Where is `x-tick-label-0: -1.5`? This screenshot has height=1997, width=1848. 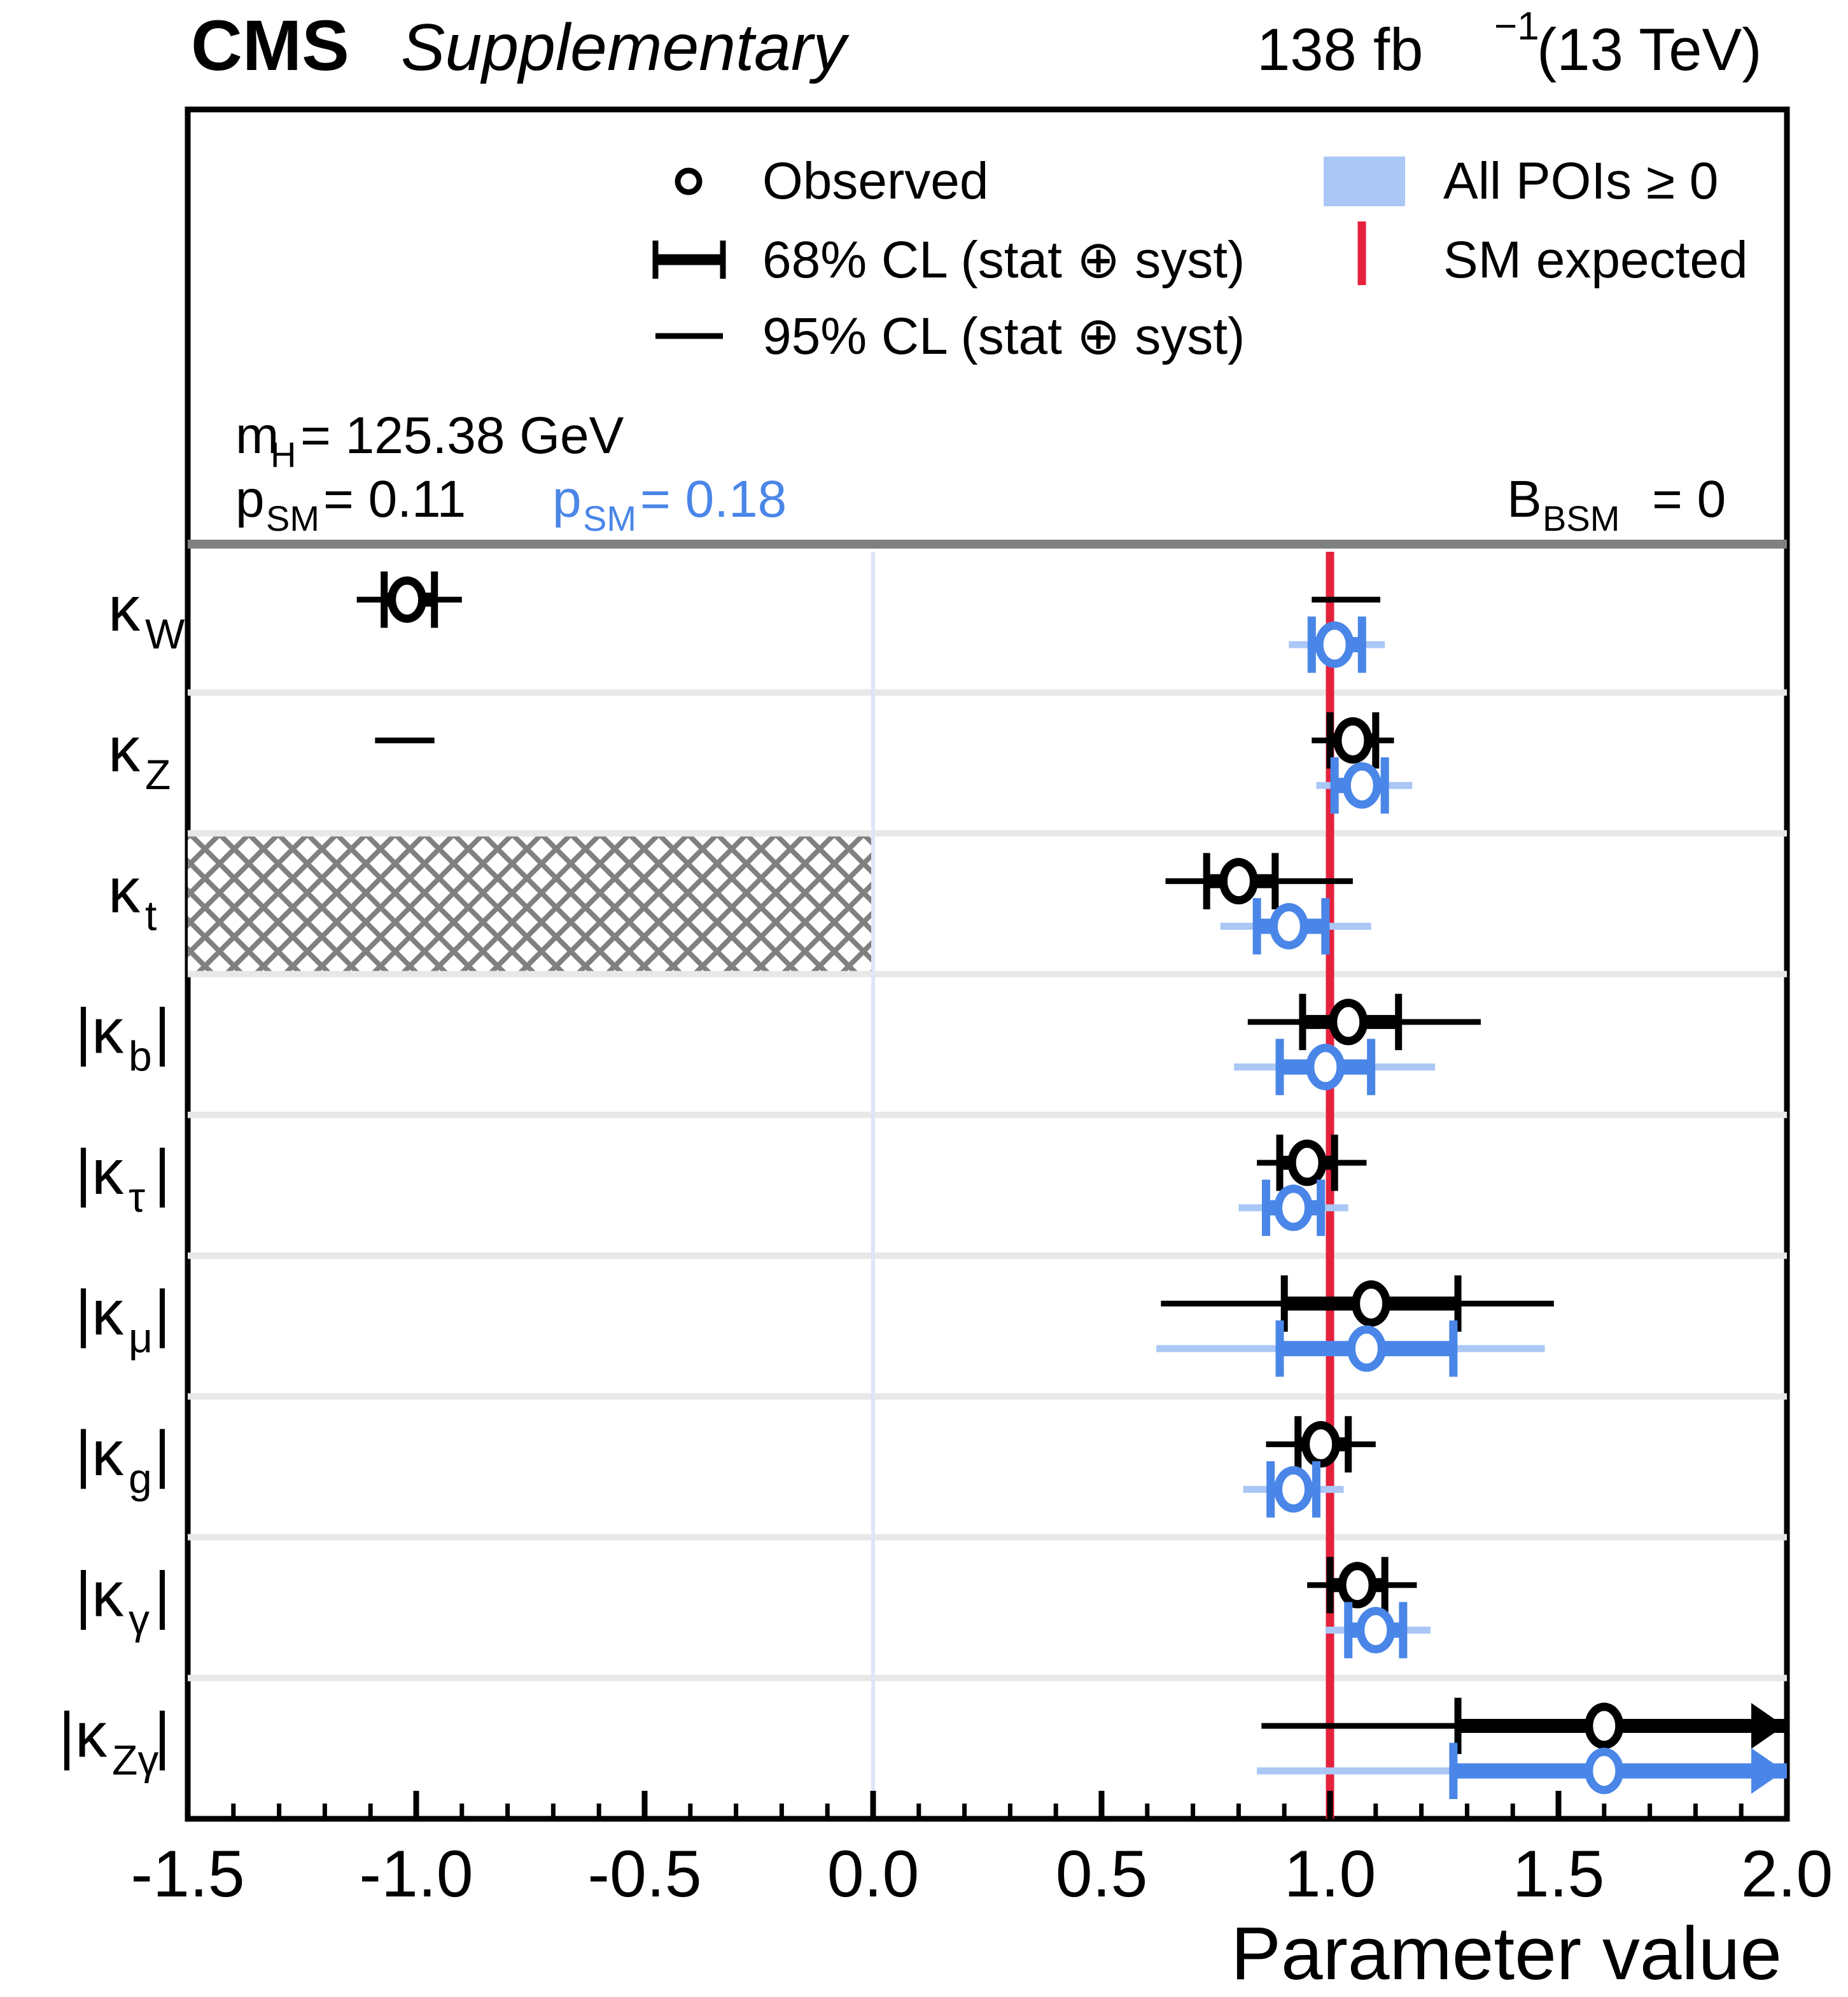
x-tick-label-0: -1.5 is located at coordinates (187, 1874).